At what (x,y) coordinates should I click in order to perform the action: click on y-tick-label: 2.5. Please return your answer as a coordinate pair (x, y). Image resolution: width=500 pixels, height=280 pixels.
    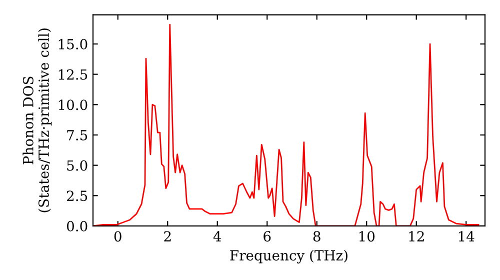
    Looking at the image, I should click on (77, 196).